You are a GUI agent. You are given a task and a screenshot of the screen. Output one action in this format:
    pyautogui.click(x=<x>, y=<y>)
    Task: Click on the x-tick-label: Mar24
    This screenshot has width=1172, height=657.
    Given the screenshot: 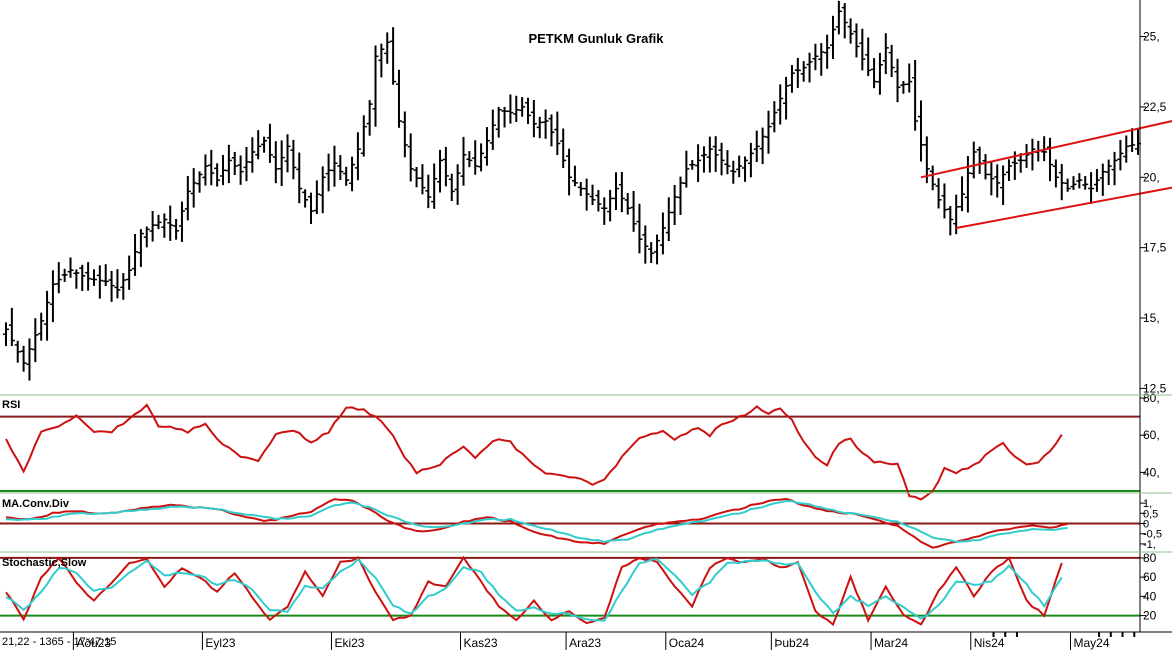 What is the action you would take?
    pyautogui.click(x=891, y=643)
    